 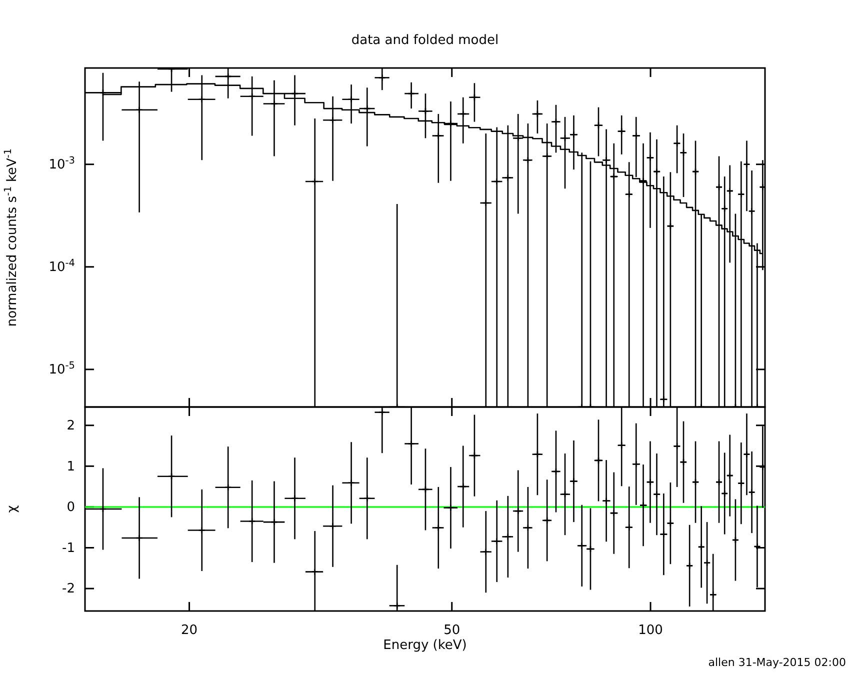 I want to click on y-axis-title: χ, so click(x=12, y=508).